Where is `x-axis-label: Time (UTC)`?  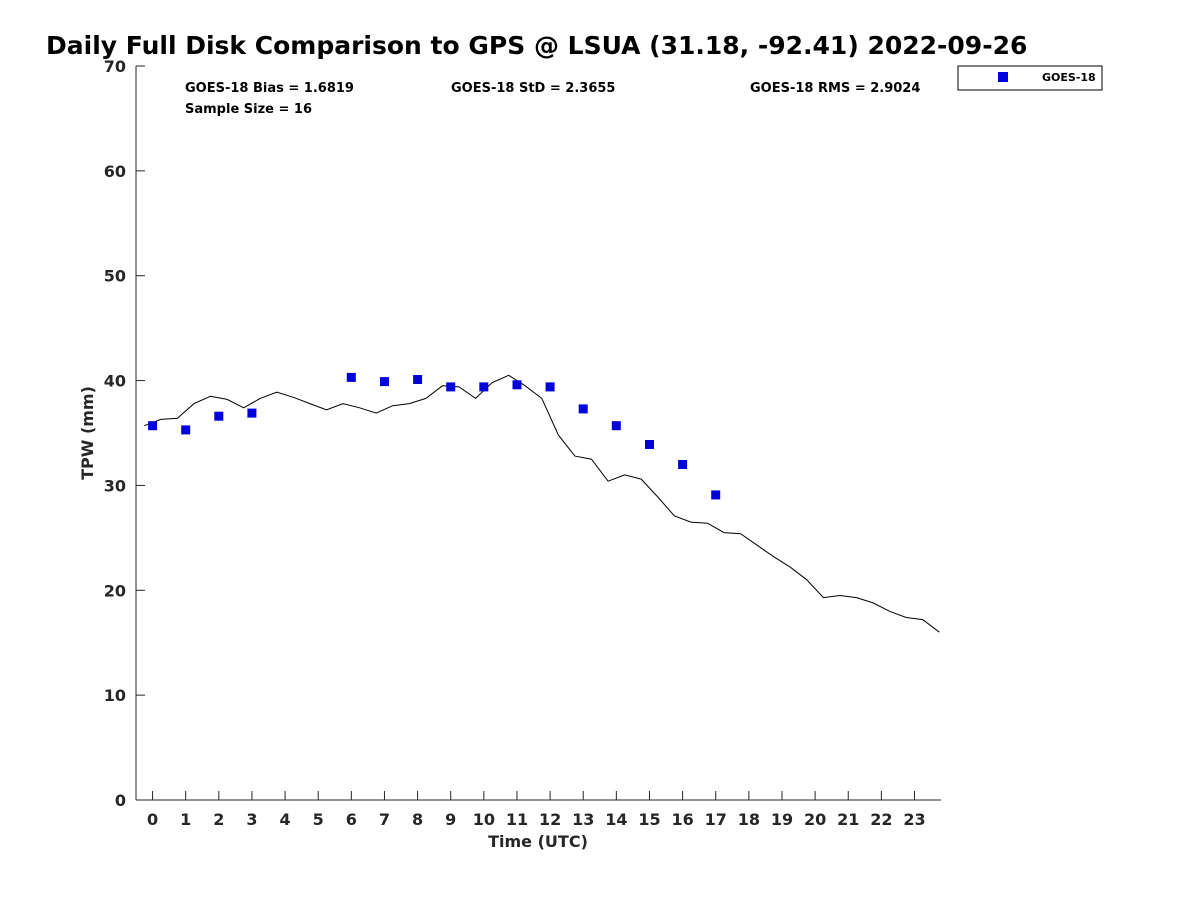
x-axis-label: Time (UTC) is located at coordinates (538, 841).